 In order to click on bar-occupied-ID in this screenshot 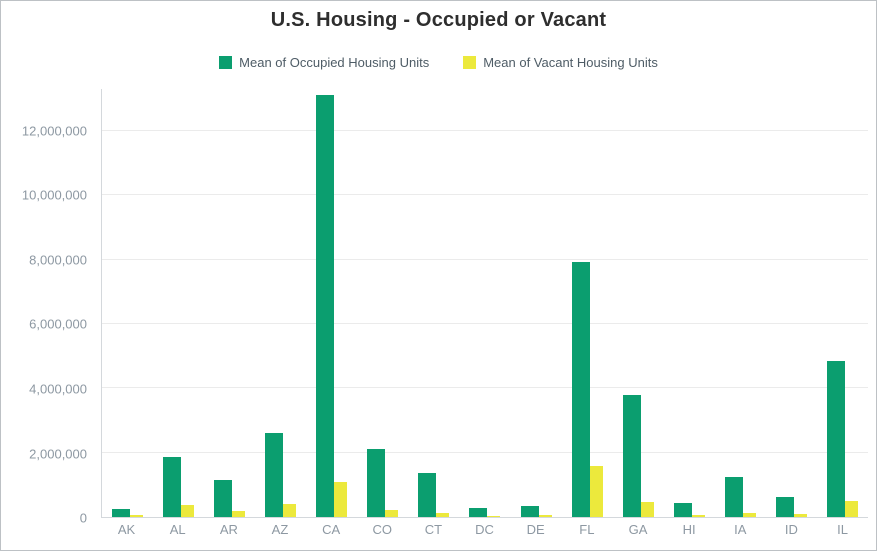, I will do `click(784, 507)`.